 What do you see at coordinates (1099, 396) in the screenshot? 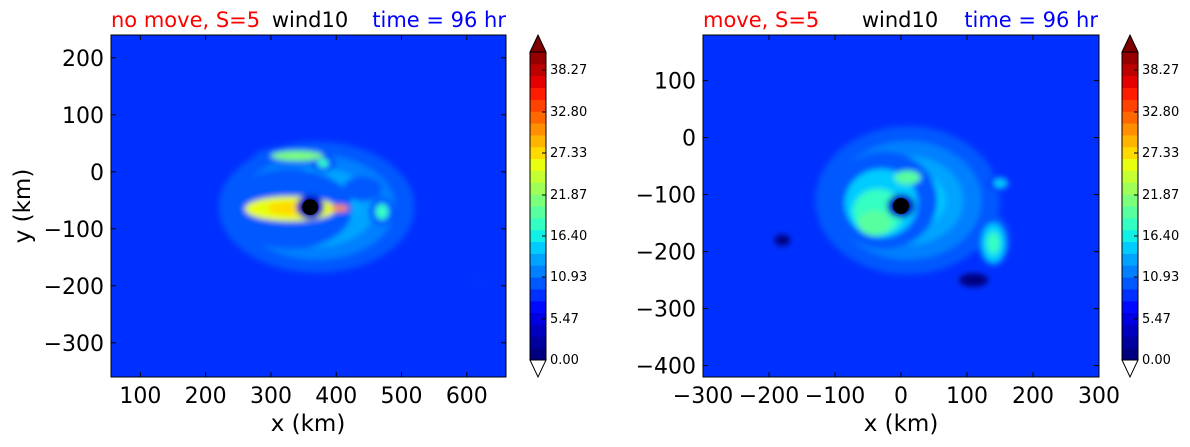
I see `x-tick-label: 300` at bounding box center [1099, 396].